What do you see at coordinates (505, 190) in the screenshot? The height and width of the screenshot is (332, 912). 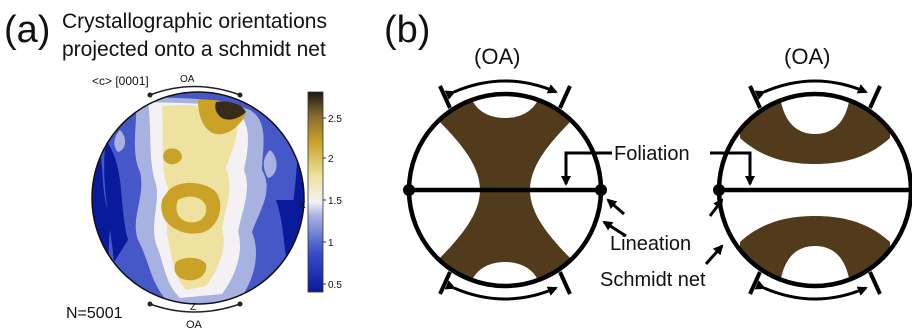 I see `schematic-net-left` at bounding box center [505, 190].